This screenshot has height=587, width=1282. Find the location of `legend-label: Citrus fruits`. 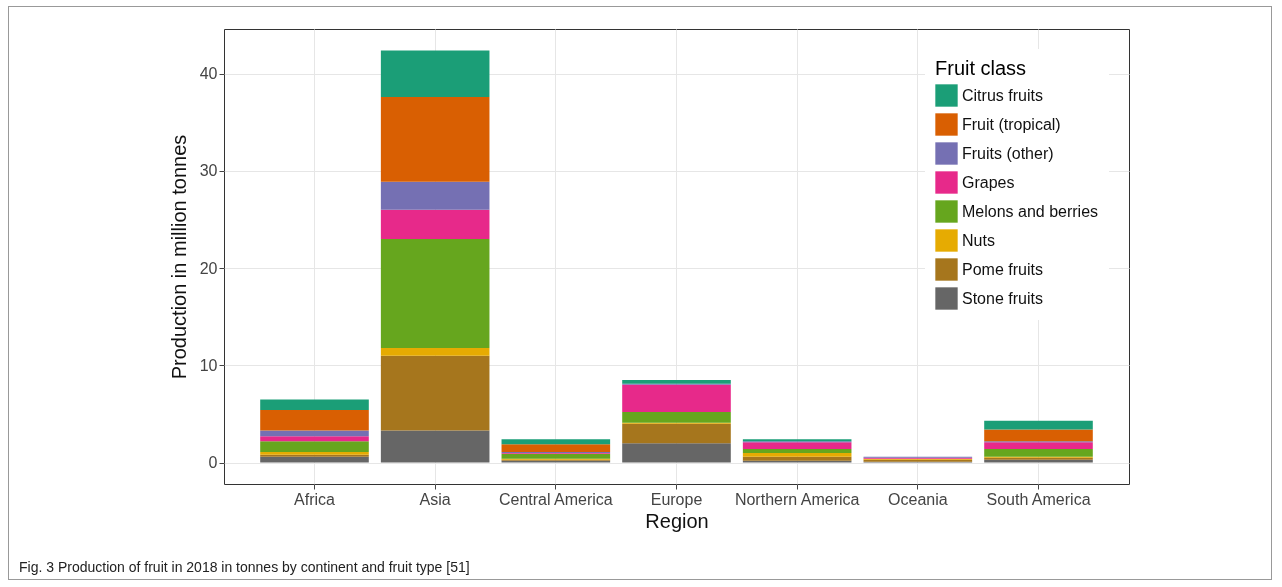

legend-label: Citrus fruits is located at coordinates (1002, 95).